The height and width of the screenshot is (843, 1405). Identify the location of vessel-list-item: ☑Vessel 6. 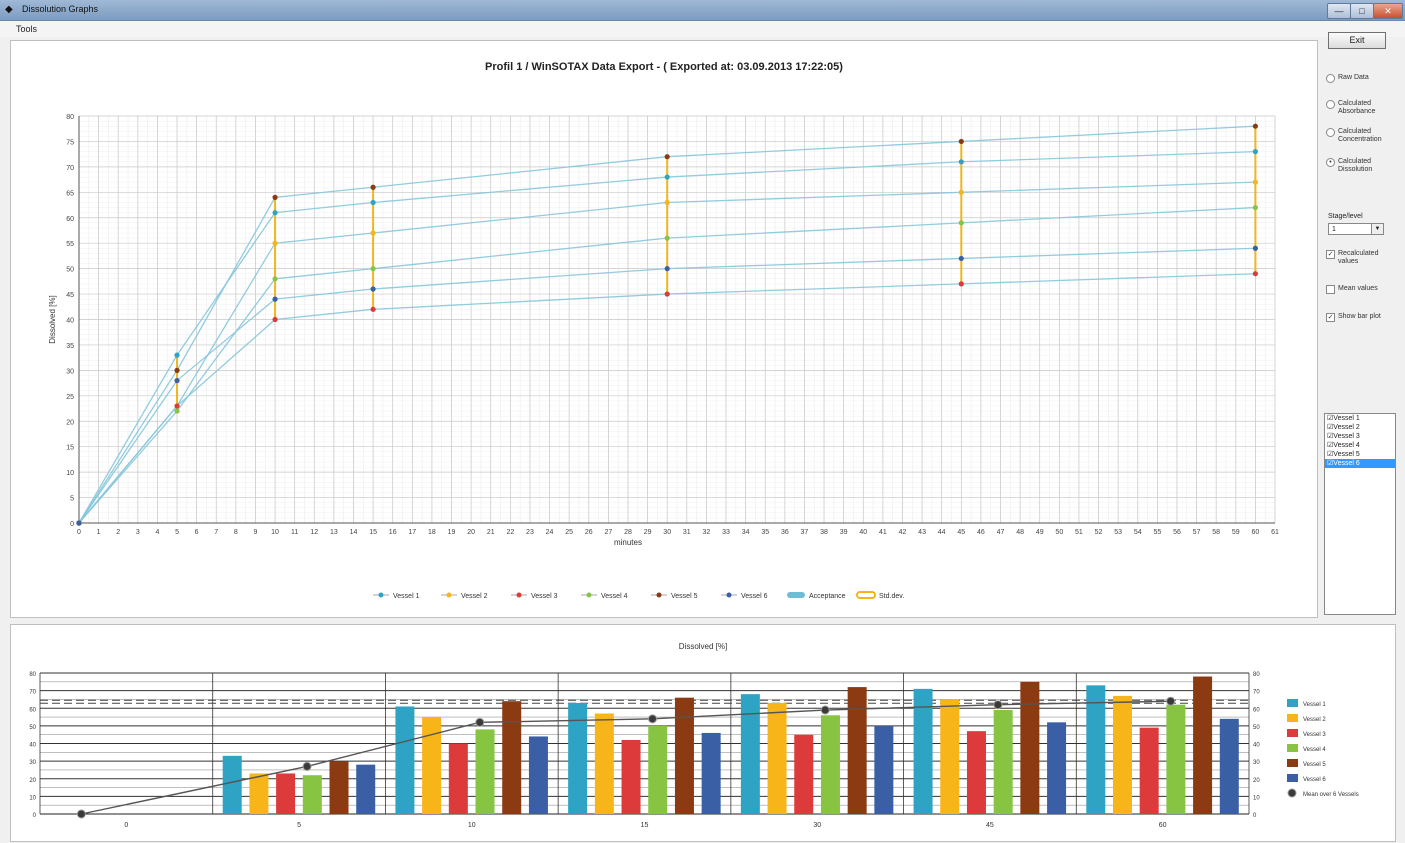
(1360, 463).